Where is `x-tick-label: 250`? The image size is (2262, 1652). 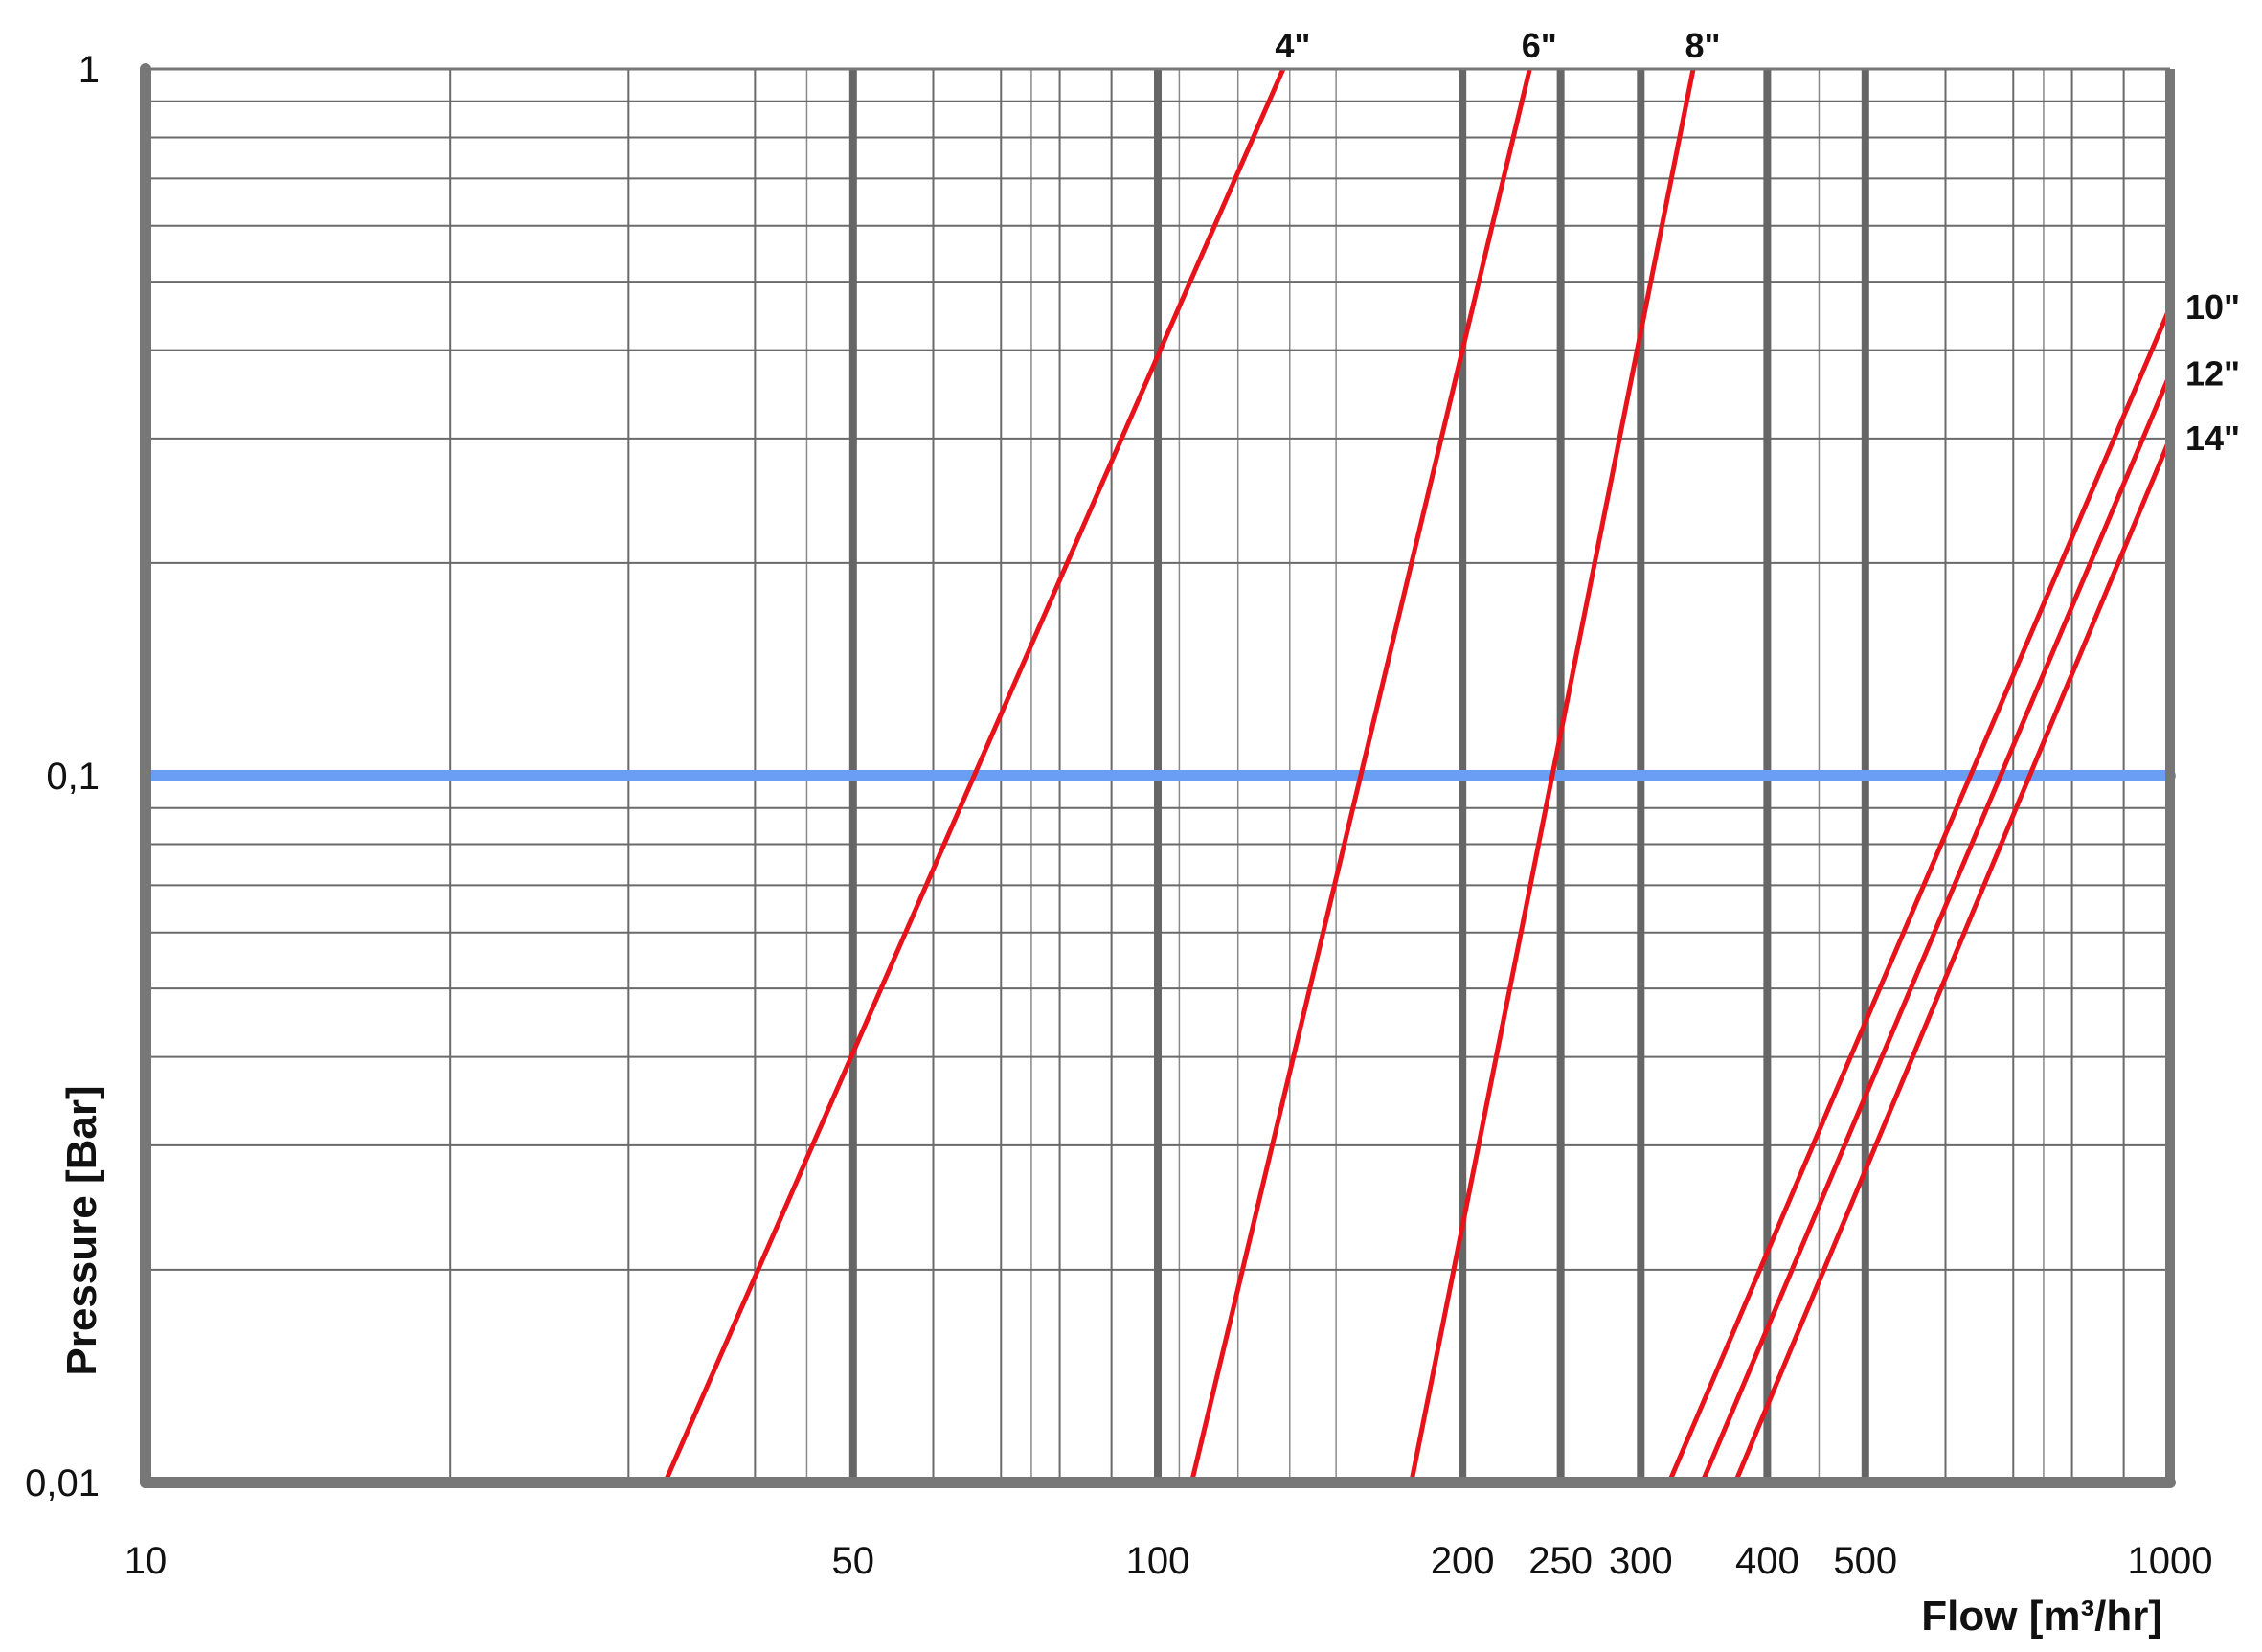 x-tick-label: 250 is located at coordinates (1560, 1561).